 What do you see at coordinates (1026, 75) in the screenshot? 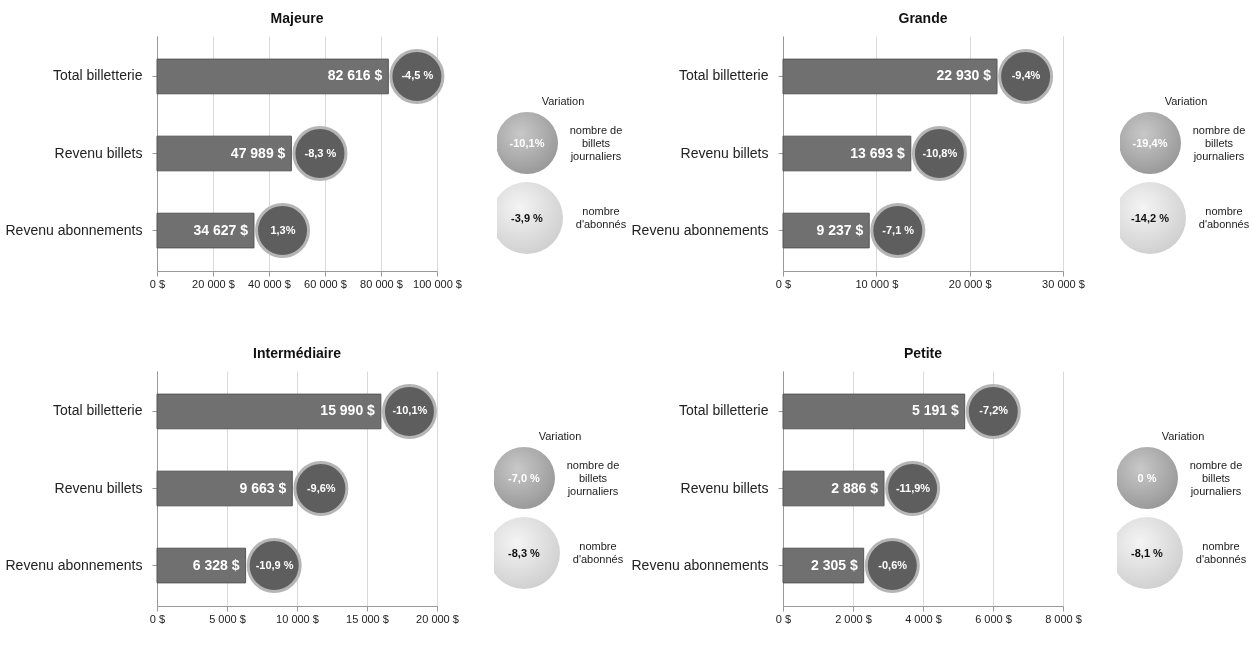
I see `annotation: -9,4%` at bounding box center [1026, 75].